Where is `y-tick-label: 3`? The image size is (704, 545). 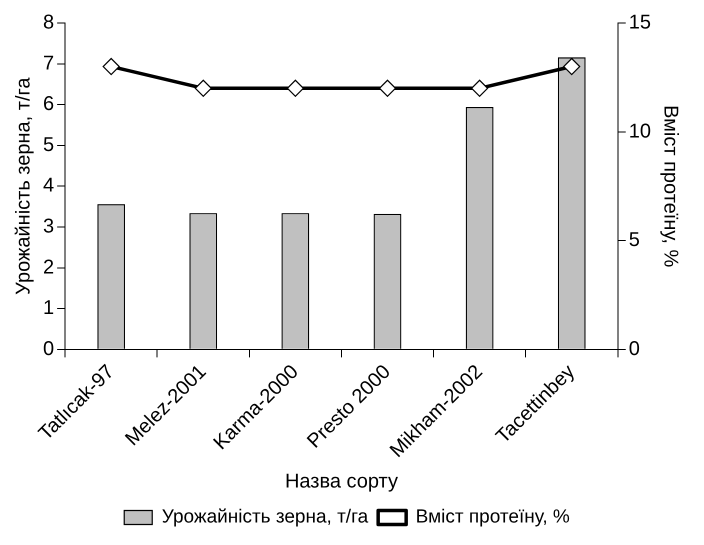 y-tick-label: 3 is located at coordinates (48, 226).